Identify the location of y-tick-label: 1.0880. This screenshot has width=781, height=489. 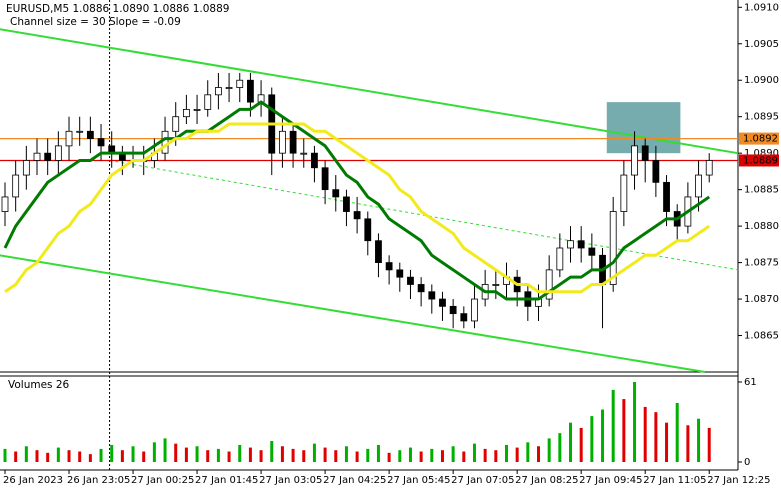
(761, 226).